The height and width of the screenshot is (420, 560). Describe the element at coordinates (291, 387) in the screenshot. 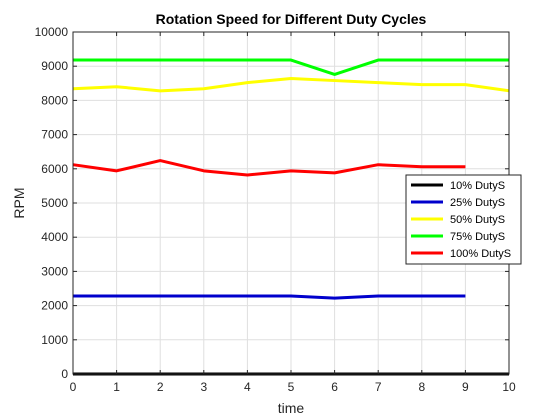

I see `x-tick-label: 5` at that location.